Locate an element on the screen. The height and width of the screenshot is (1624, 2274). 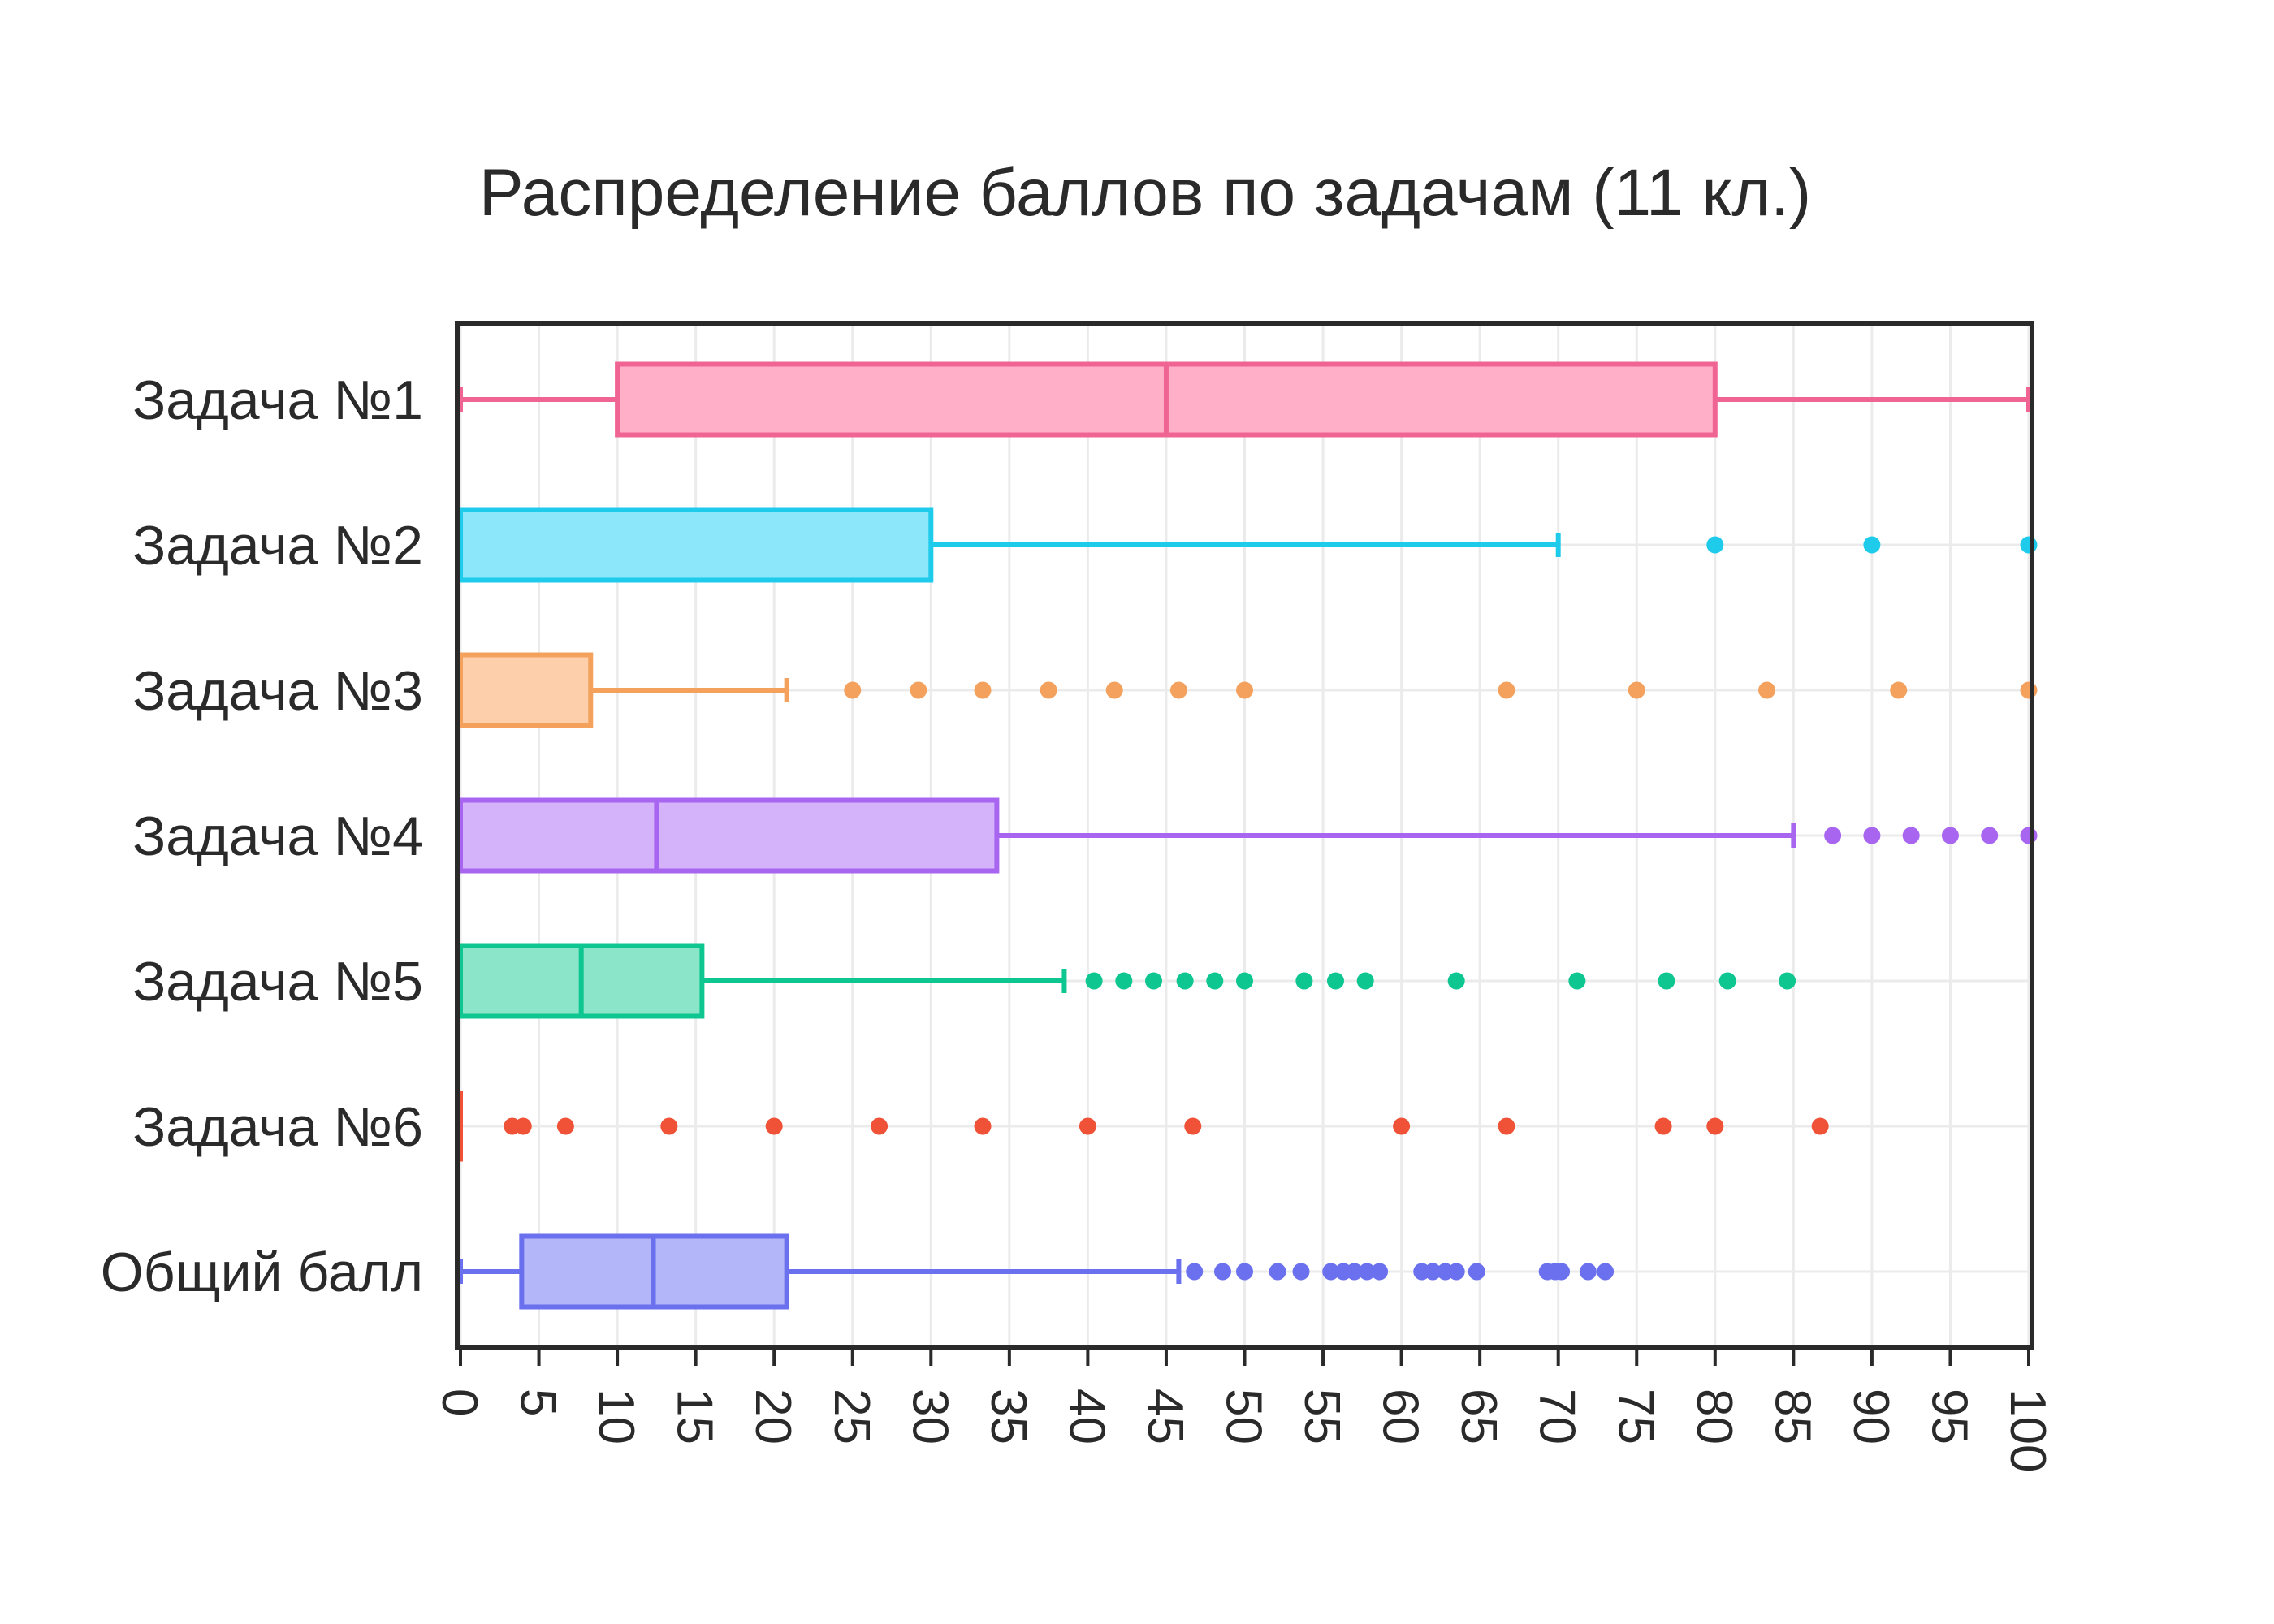
category-label: Задача №5 is located at coordinates (277, 982).